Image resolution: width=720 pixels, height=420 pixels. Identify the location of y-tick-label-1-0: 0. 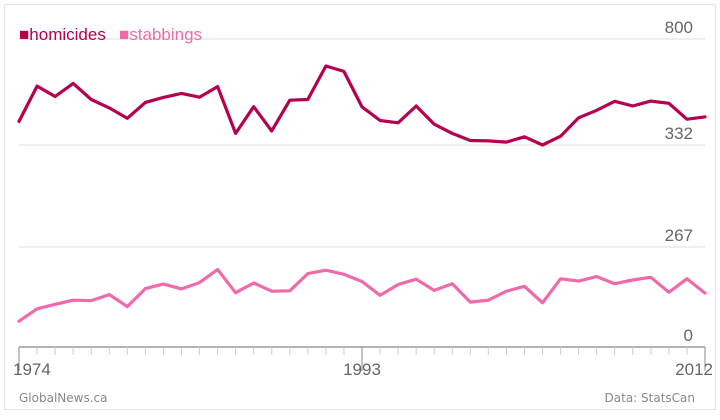
(688, 335).